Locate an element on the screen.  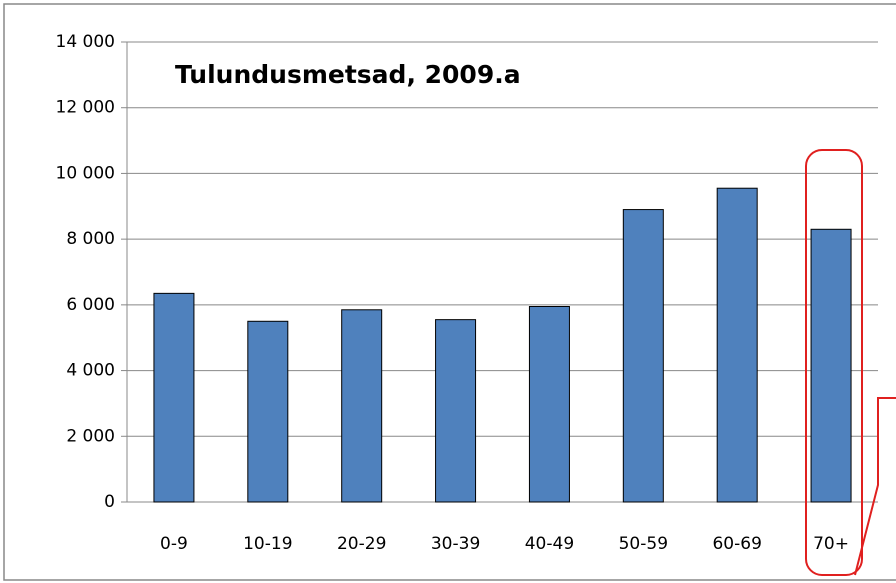
y-tick-label: 2 000 is located at coordinates (90, 436).